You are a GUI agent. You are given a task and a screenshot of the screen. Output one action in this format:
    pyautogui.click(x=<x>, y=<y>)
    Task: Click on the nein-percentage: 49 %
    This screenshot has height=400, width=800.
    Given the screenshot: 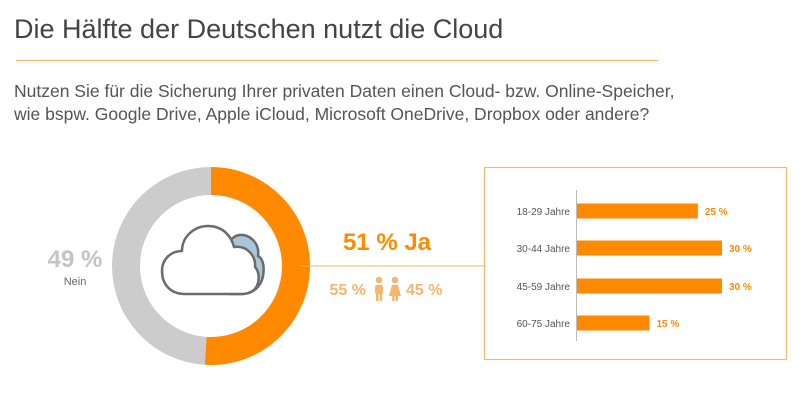 What is the action you would take?
    pyautogui.click(x=75, y=259)
    